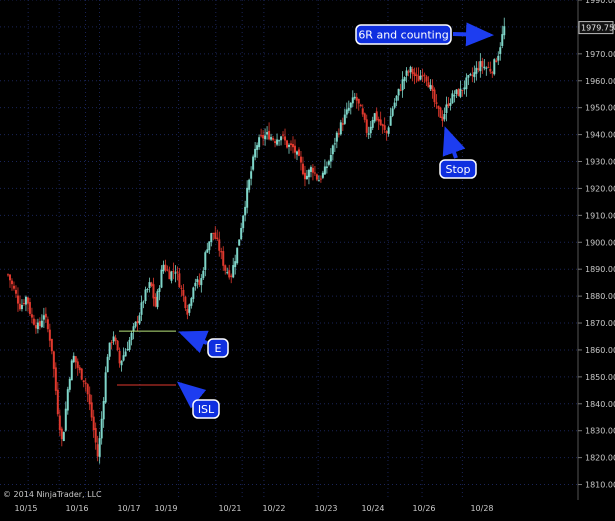  What do you see at coordinates (473, 34) in the screenshot?
I see `callout-arrow` at bounding box center [473, 34].